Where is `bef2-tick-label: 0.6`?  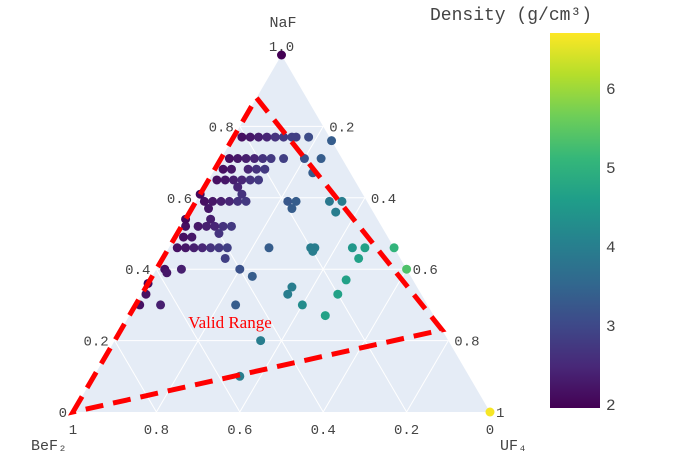
bef2-tick-label: 0.6 is located at coordinates (239, 431).